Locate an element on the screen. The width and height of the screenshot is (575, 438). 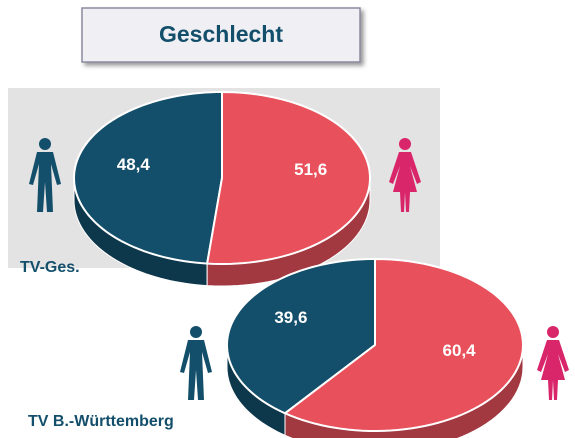
data-label: 51,6 is located at coordinates (310, 169).